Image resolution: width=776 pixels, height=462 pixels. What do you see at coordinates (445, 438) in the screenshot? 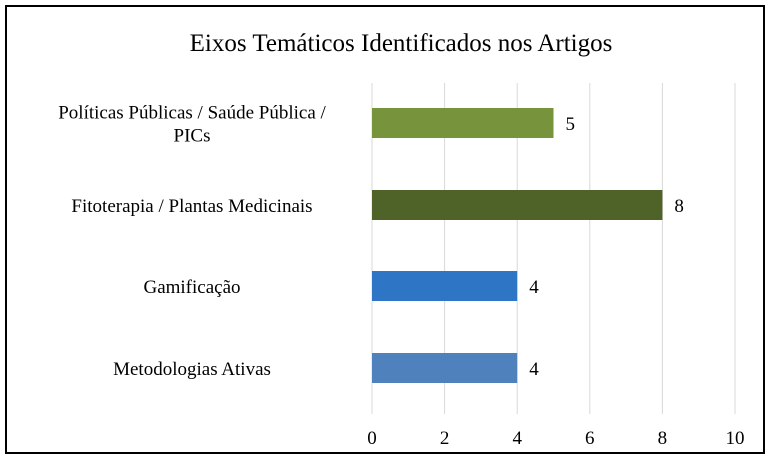
I see `x-tick-label: 2` at bounding box center [445, 438].